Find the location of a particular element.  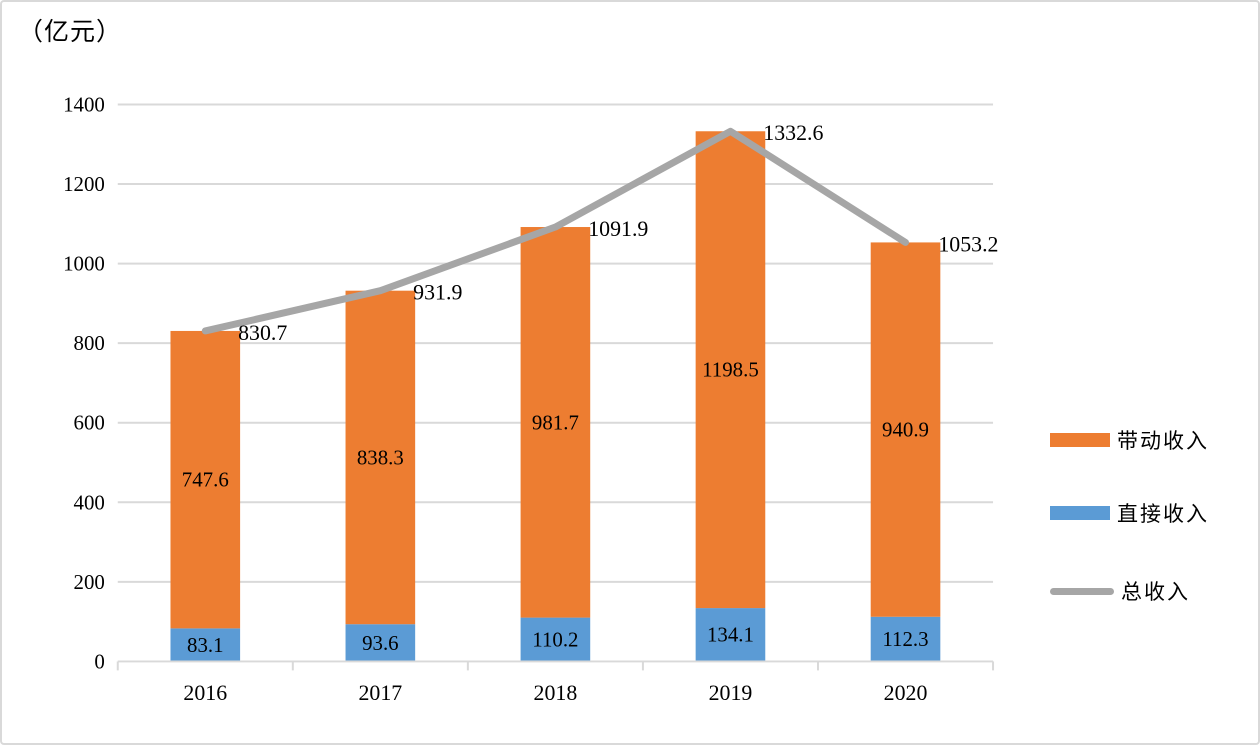

legend-label-indirect-income: 带动收入 is located at coordinates (1163, 441).